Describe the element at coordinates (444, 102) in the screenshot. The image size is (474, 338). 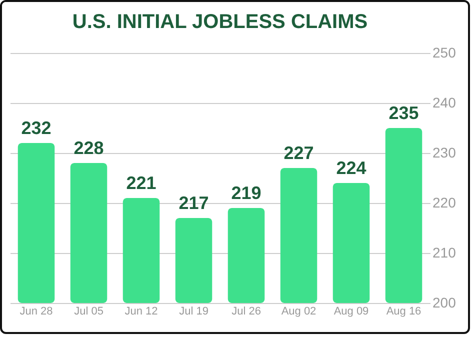
I see `y-tick-label: 240` at that location.